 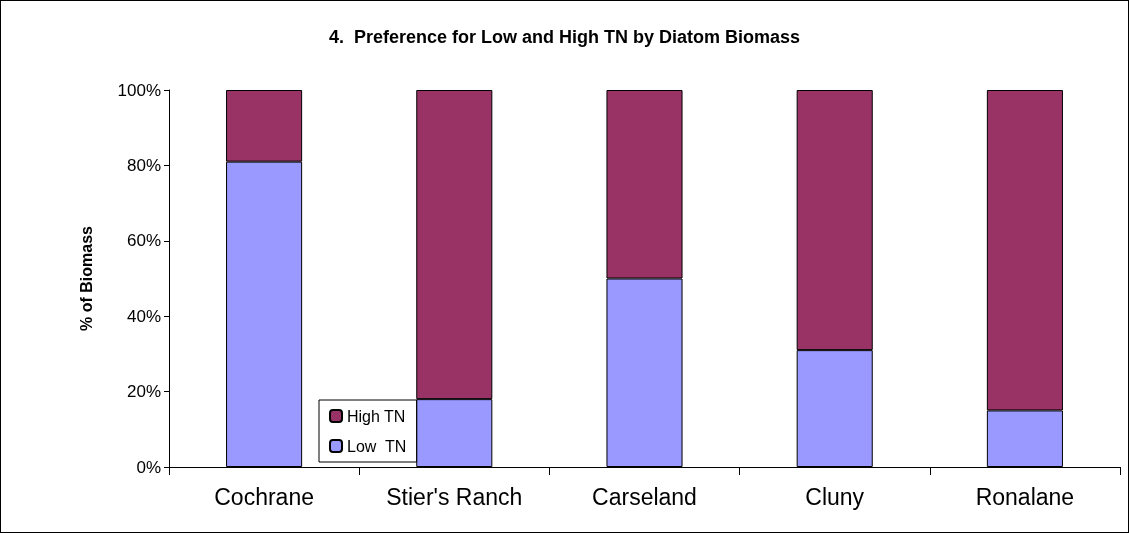 I want to click on y-tick-label: 80%, so click(x=143, y=165).